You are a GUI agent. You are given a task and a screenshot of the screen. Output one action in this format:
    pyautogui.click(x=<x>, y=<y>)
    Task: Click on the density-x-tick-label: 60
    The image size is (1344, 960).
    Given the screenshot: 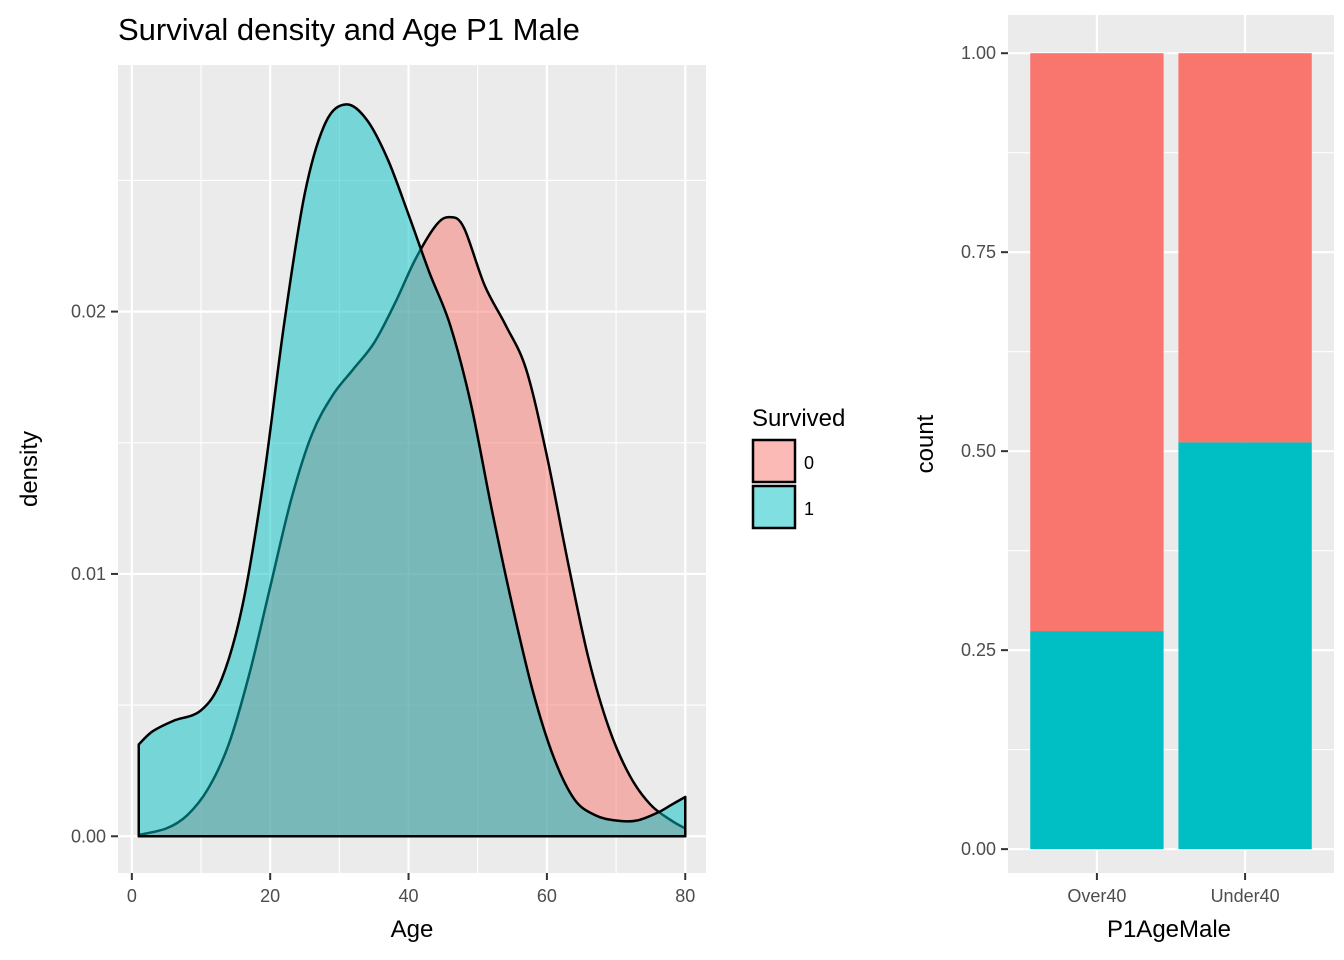 What is the action you would take?
    pyautogui.click(x=547, y=896)
    